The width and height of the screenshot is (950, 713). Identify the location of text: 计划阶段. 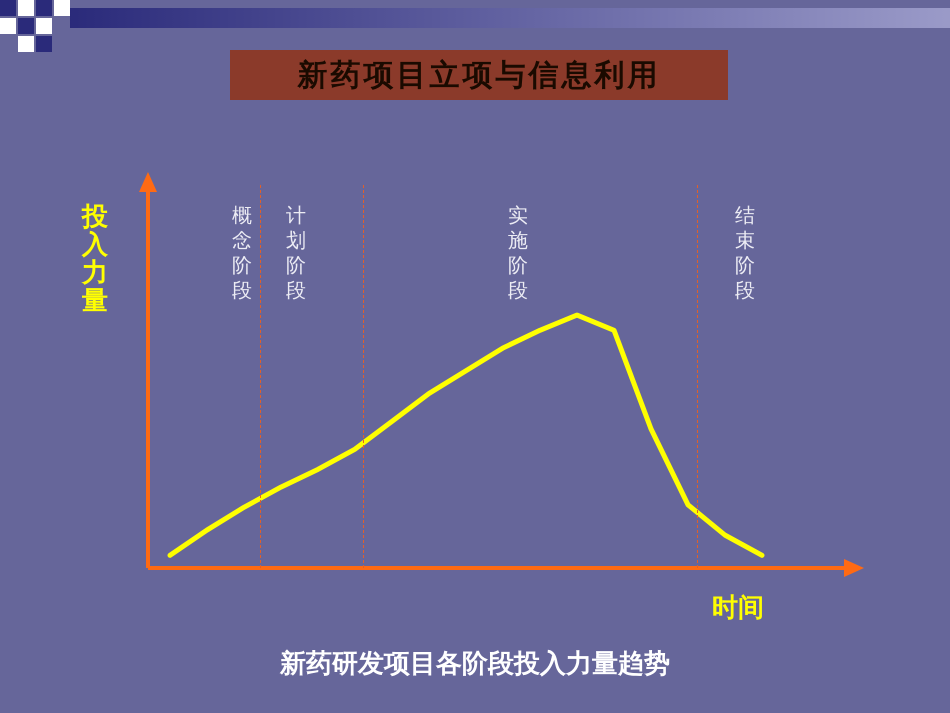
(296, 253).